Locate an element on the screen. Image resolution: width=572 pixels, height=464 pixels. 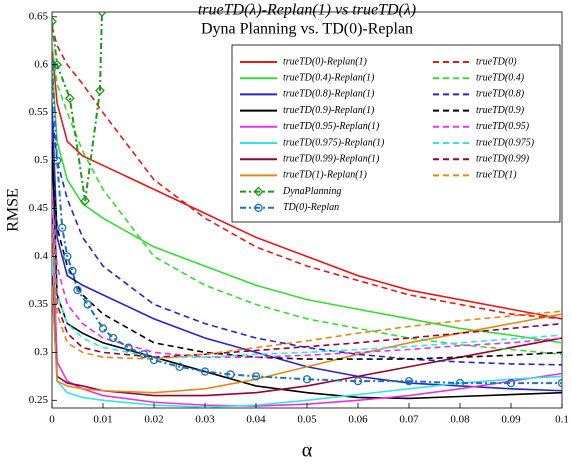
legend-label: trueTD(0.8) is located at coordinates (500, 94).